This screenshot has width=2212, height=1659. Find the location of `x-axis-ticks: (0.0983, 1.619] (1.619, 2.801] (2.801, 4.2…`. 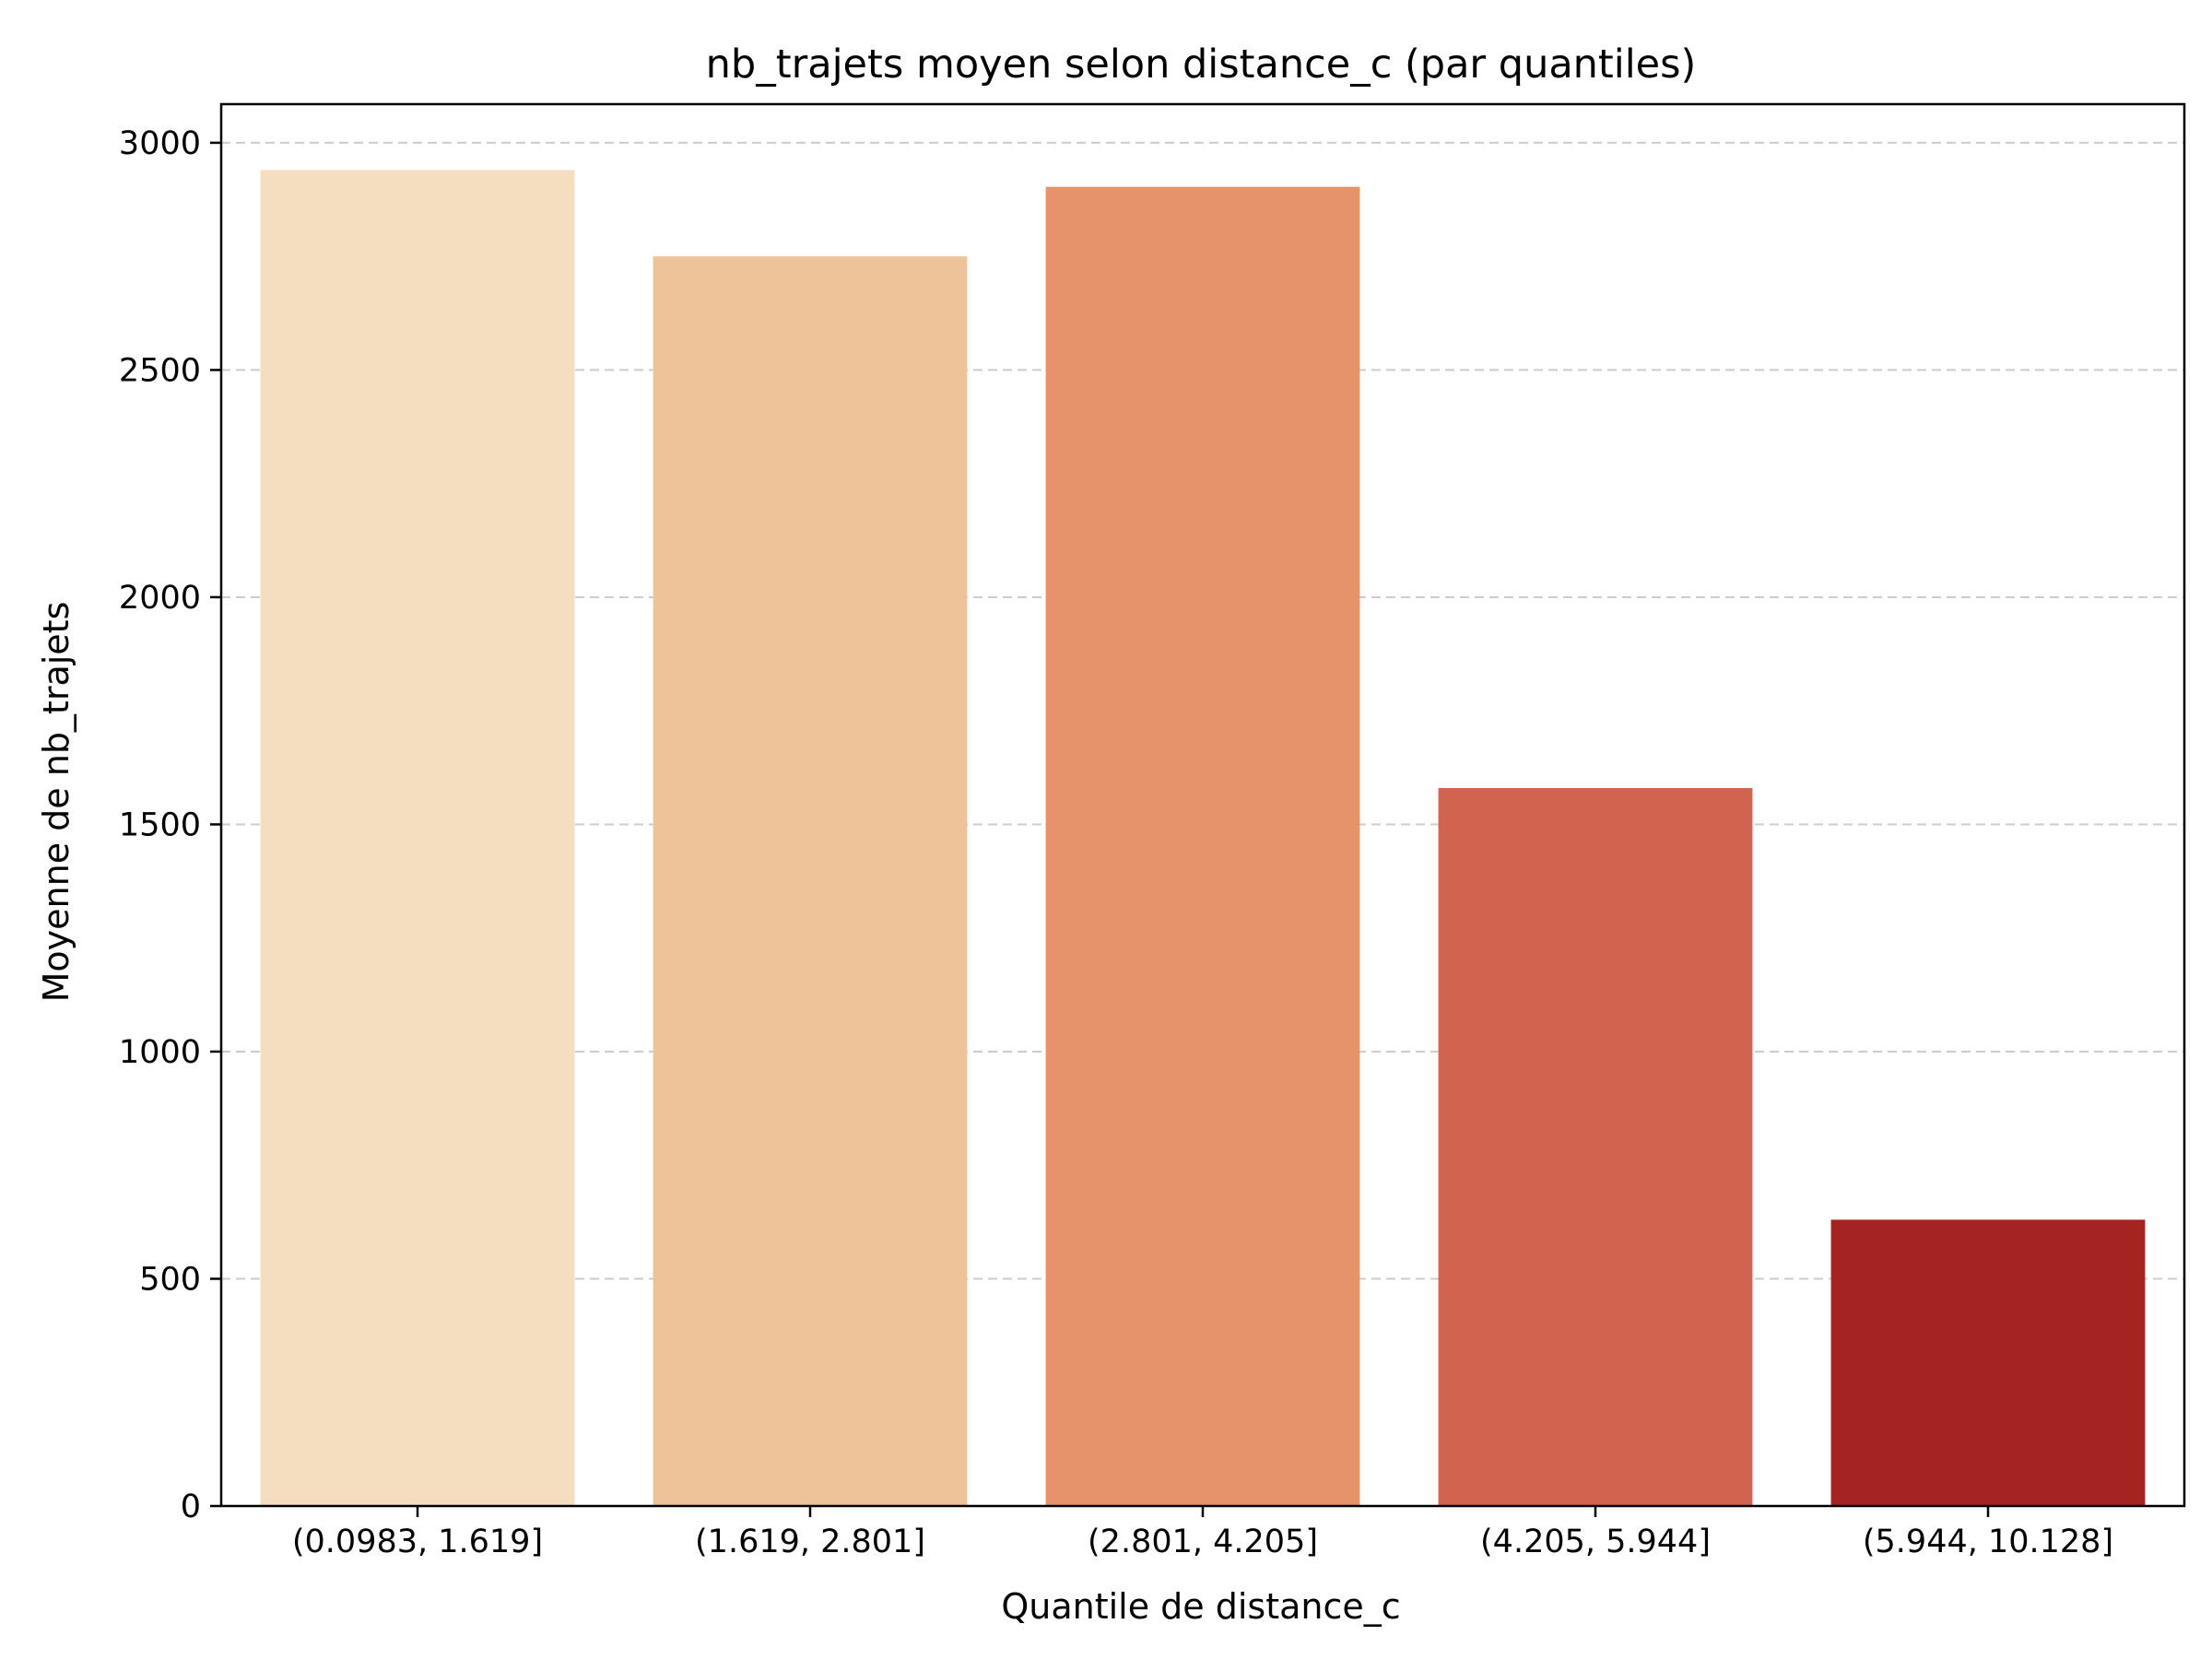

x-axis-ticks: (0.0983, 1.619] (1.619, 2.801] (2.801, 4.2… is located at coordinates (1202, 1533).